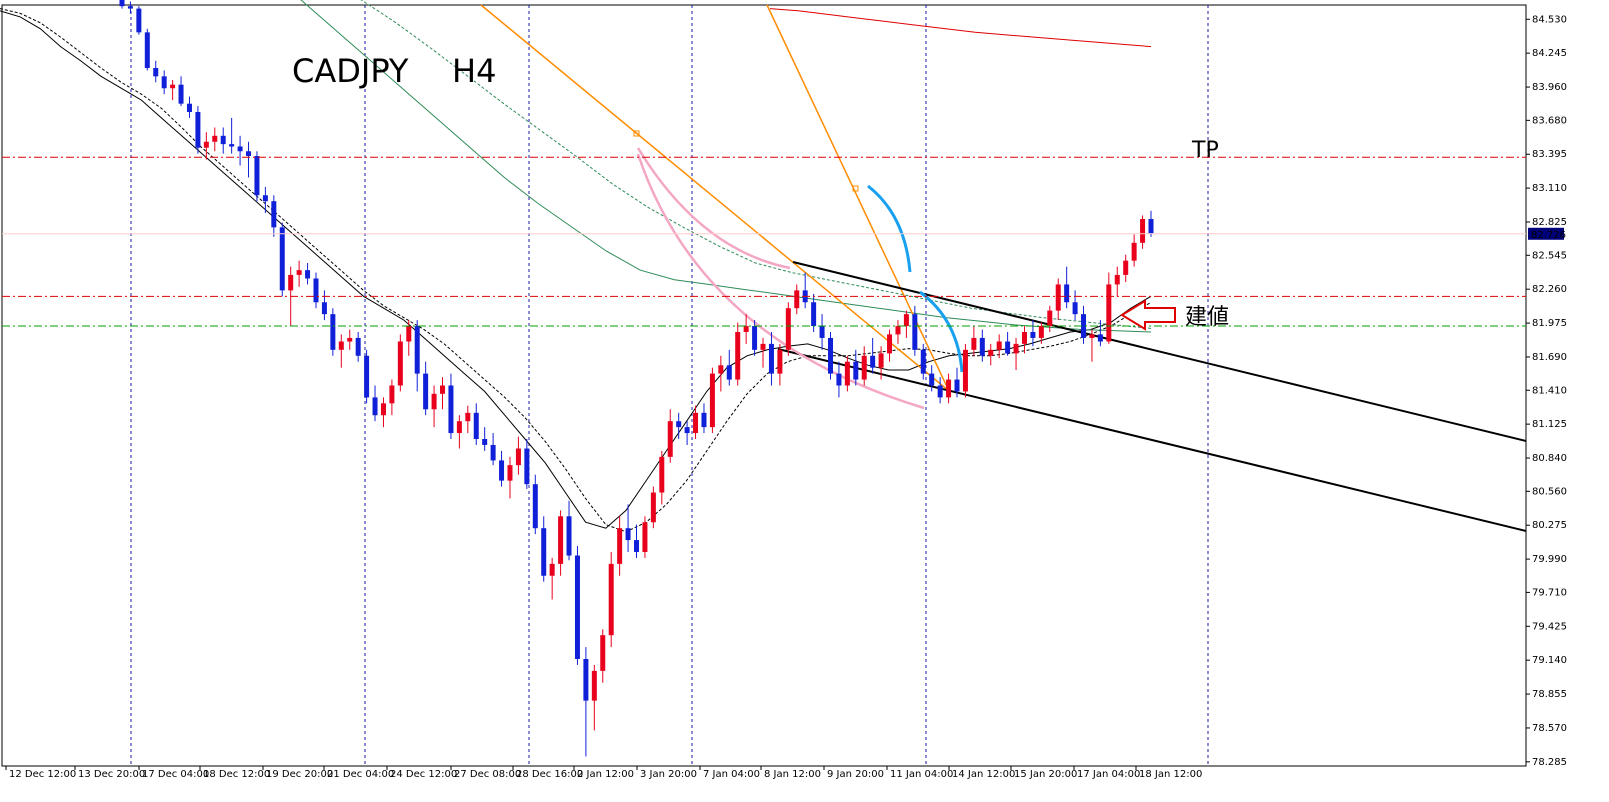 The width and height of the screenshot is (1609, 802). I want to click on time-tick-label-15: 14 Jan 12:00, so click(983, 774).